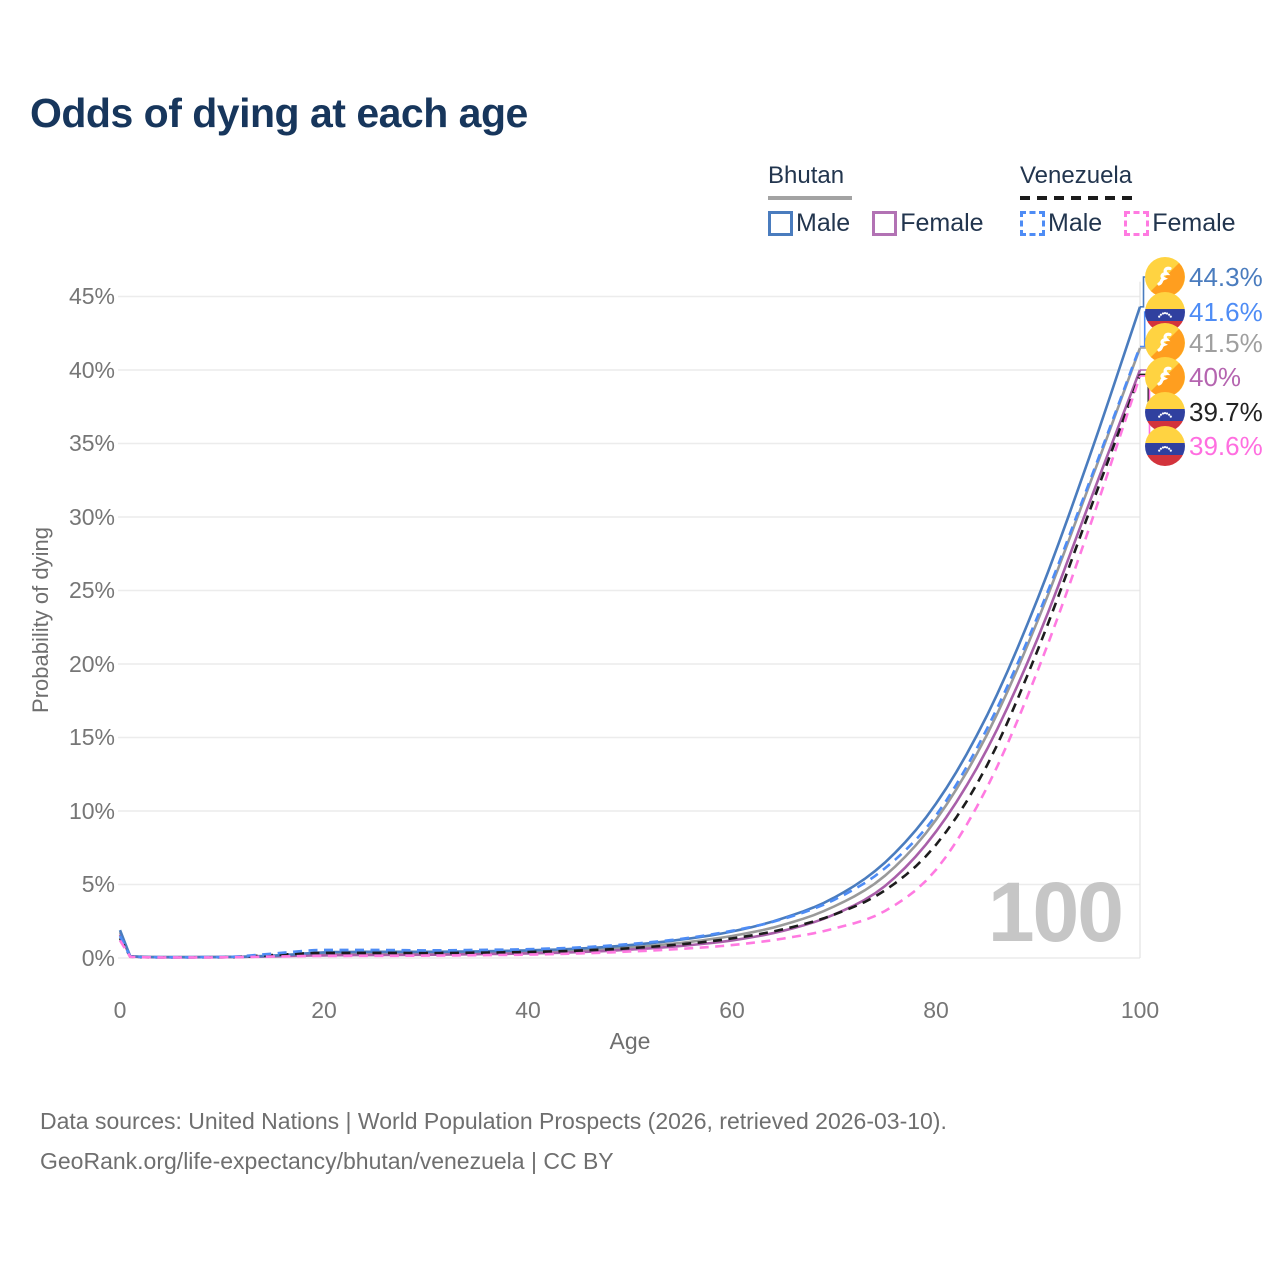 This screenshot has width=1280, height=1280. What do you see at coordinates (1226, 411) in the screenshot?
I see `end-value: 39.7%` at bounding box center [1226, 411].